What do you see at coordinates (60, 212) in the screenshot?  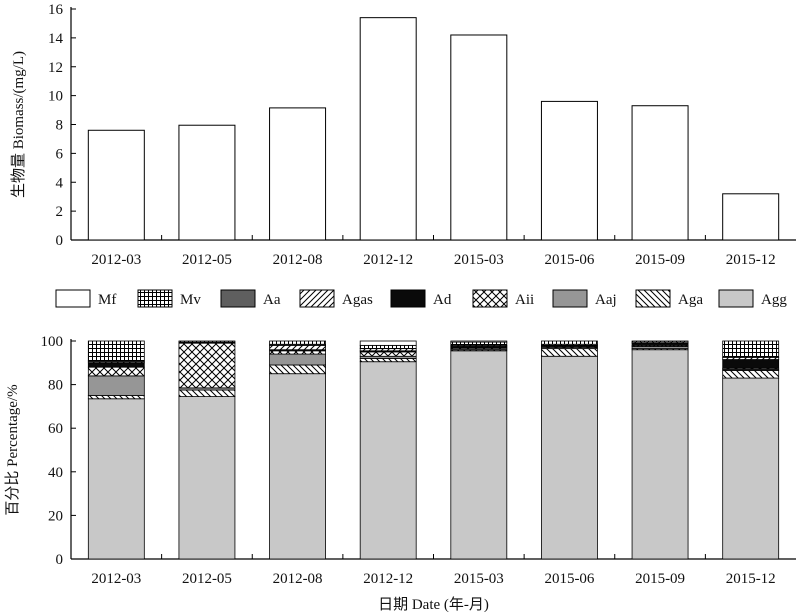 I see `biomass-y-tick-label: 2` at bounding box center [60, 212].